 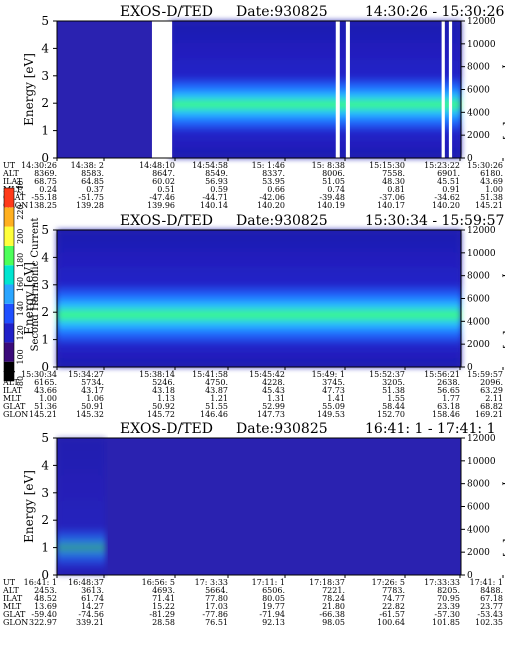 What do you see at coordinates (216, 382) in the screenshot?
I see `ephemeris-value: 4750.` at bounding box center [216, 382].